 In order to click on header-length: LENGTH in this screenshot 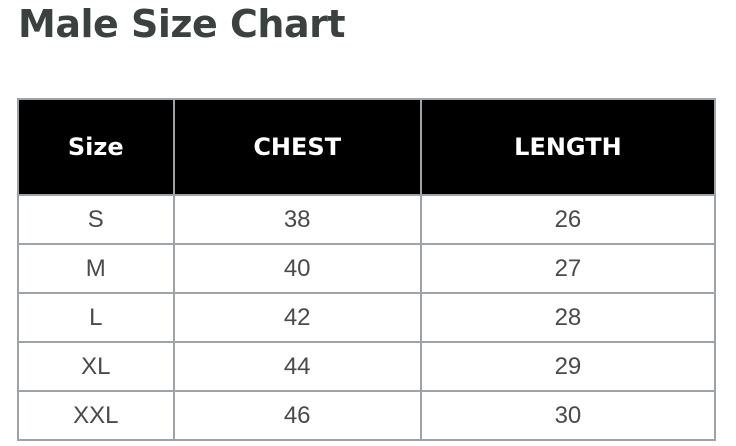, I will do `click(568, 147)`.